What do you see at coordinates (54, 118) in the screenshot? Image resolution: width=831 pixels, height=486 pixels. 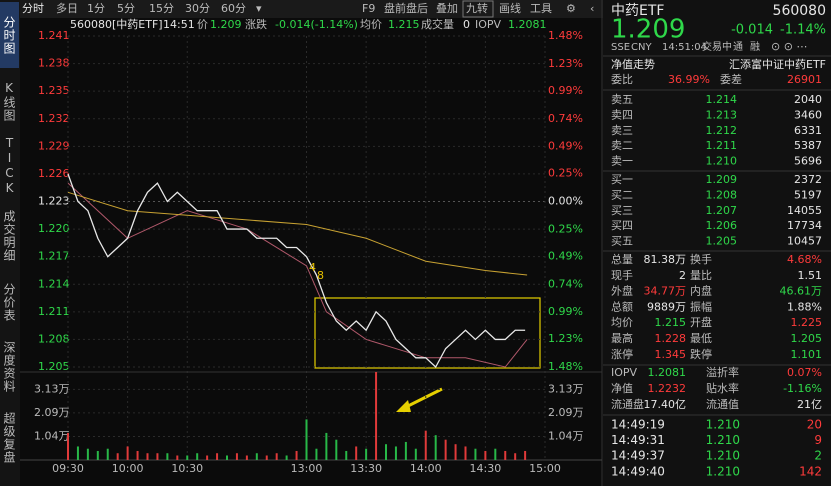 I see `y-tick-label: 1.232` at bounding box center [54, 118].